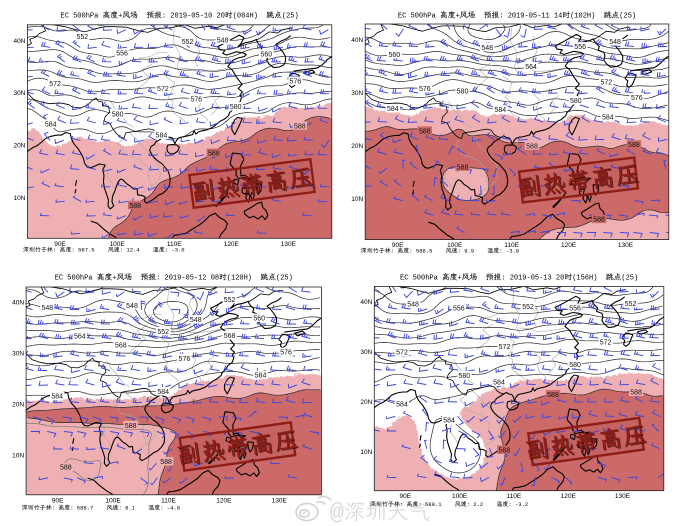 This screenshot has width=690, height=526. What do you see at coordinates (584, 279) in the screenshot?
I see `svg-text: (156H)` at bounding box center [584, 279].